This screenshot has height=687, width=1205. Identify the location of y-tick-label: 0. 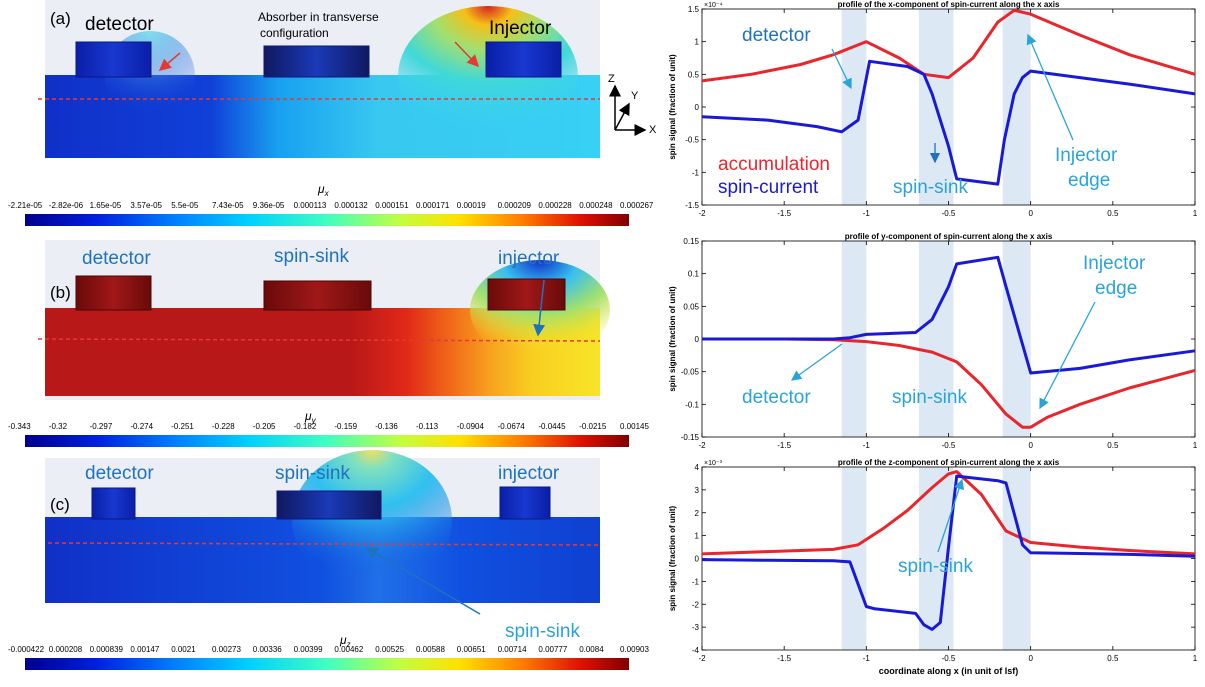
(697, 107).